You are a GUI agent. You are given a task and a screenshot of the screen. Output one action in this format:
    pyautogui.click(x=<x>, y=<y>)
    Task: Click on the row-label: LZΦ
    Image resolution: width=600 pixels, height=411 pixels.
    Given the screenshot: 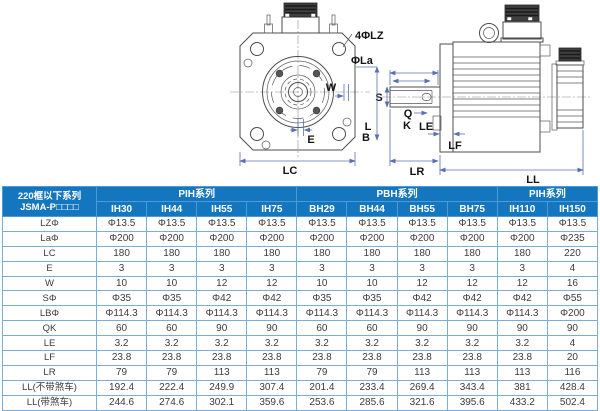 What is the action you would take?
    pyautogui.click(x=49, y=224)
    